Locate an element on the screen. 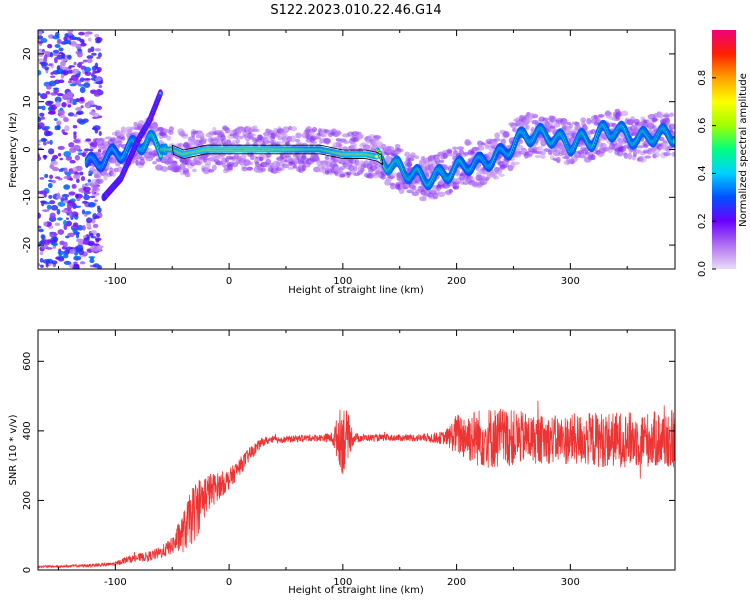 The image size is (750, 600). snr-ylabel: SNR (10 * v/v) is located at coordinates (13, 449).